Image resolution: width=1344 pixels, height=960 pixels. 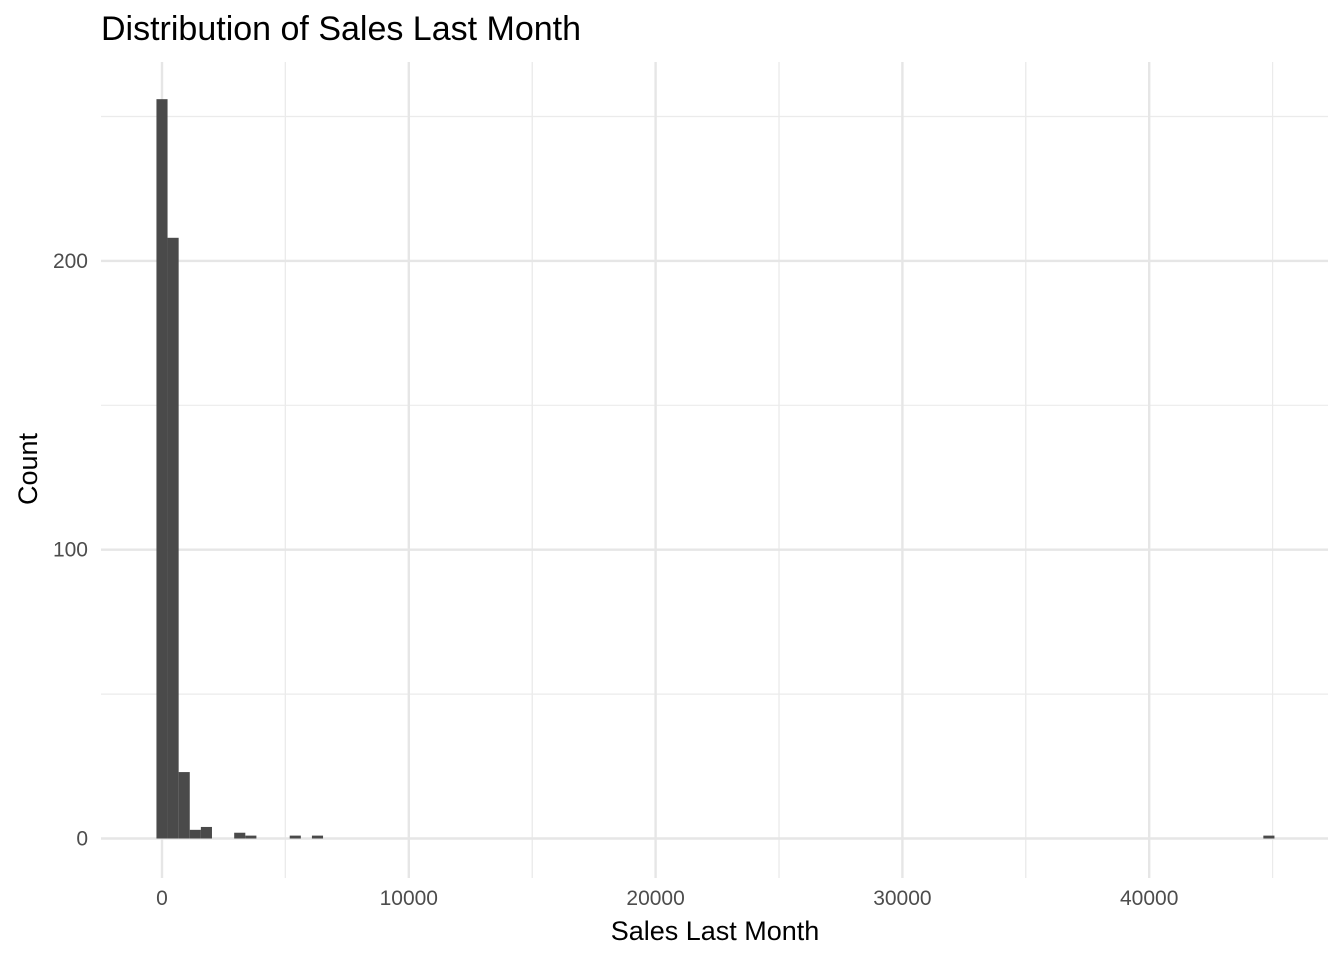 I want to click on y-tick-label: 100, so click(x=70, y=550).